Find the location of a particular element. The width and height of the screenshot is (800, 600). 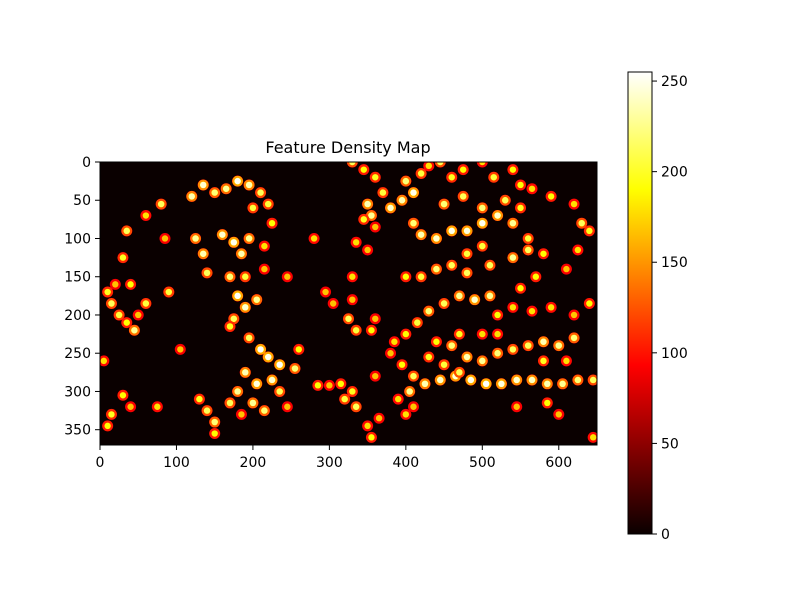

y-tick-label: 0 is located at coordinates (86, 163).